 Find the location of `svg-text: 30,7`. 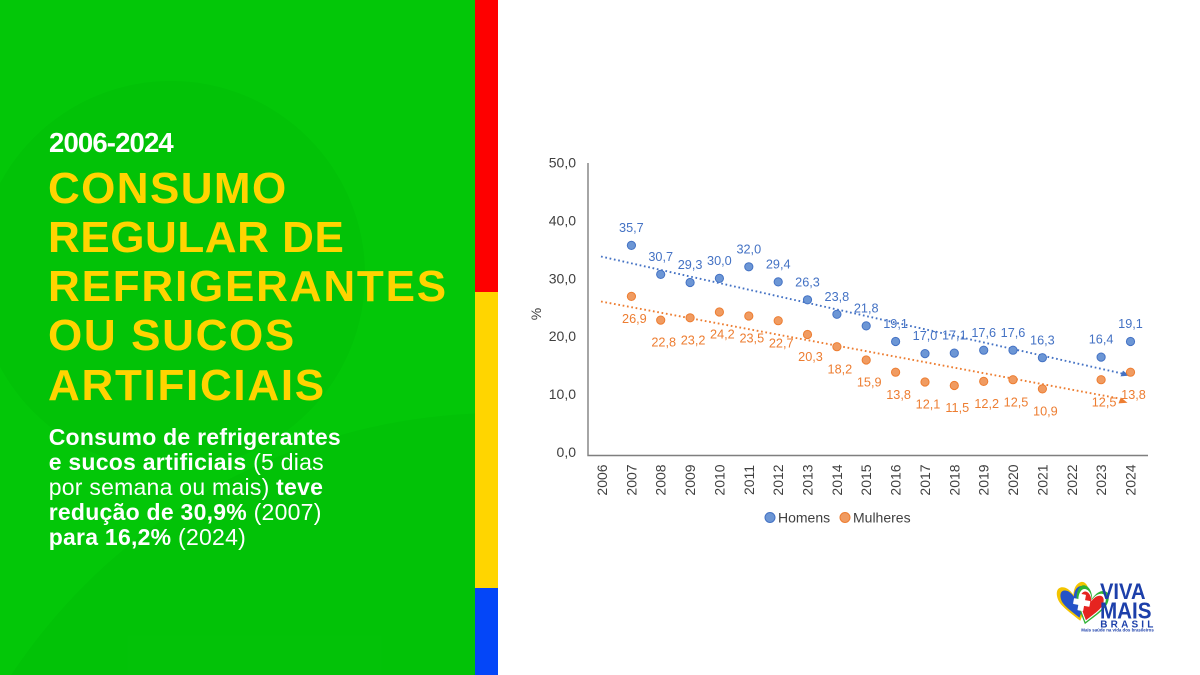

svg-text: 30,7 is located at coordinates (660, 257).